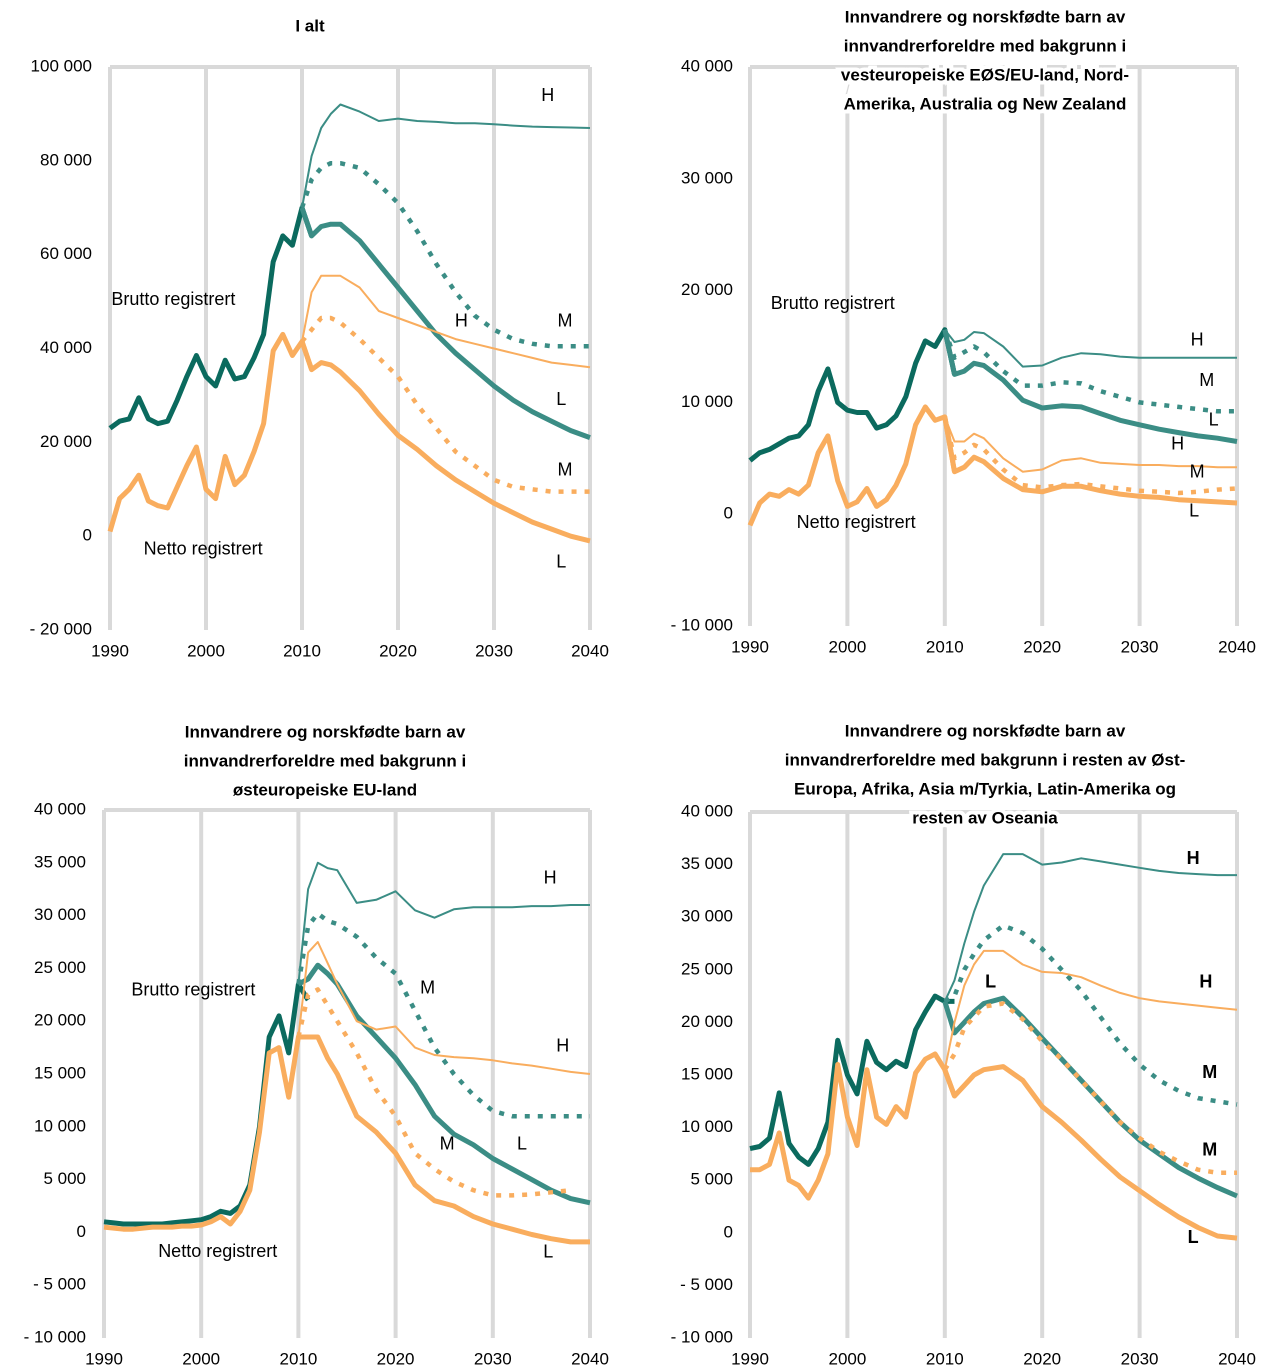  Describe the element at coordinates (985, 817) in the screenshot. I see `chart-title: resten av Oseania` at that location.